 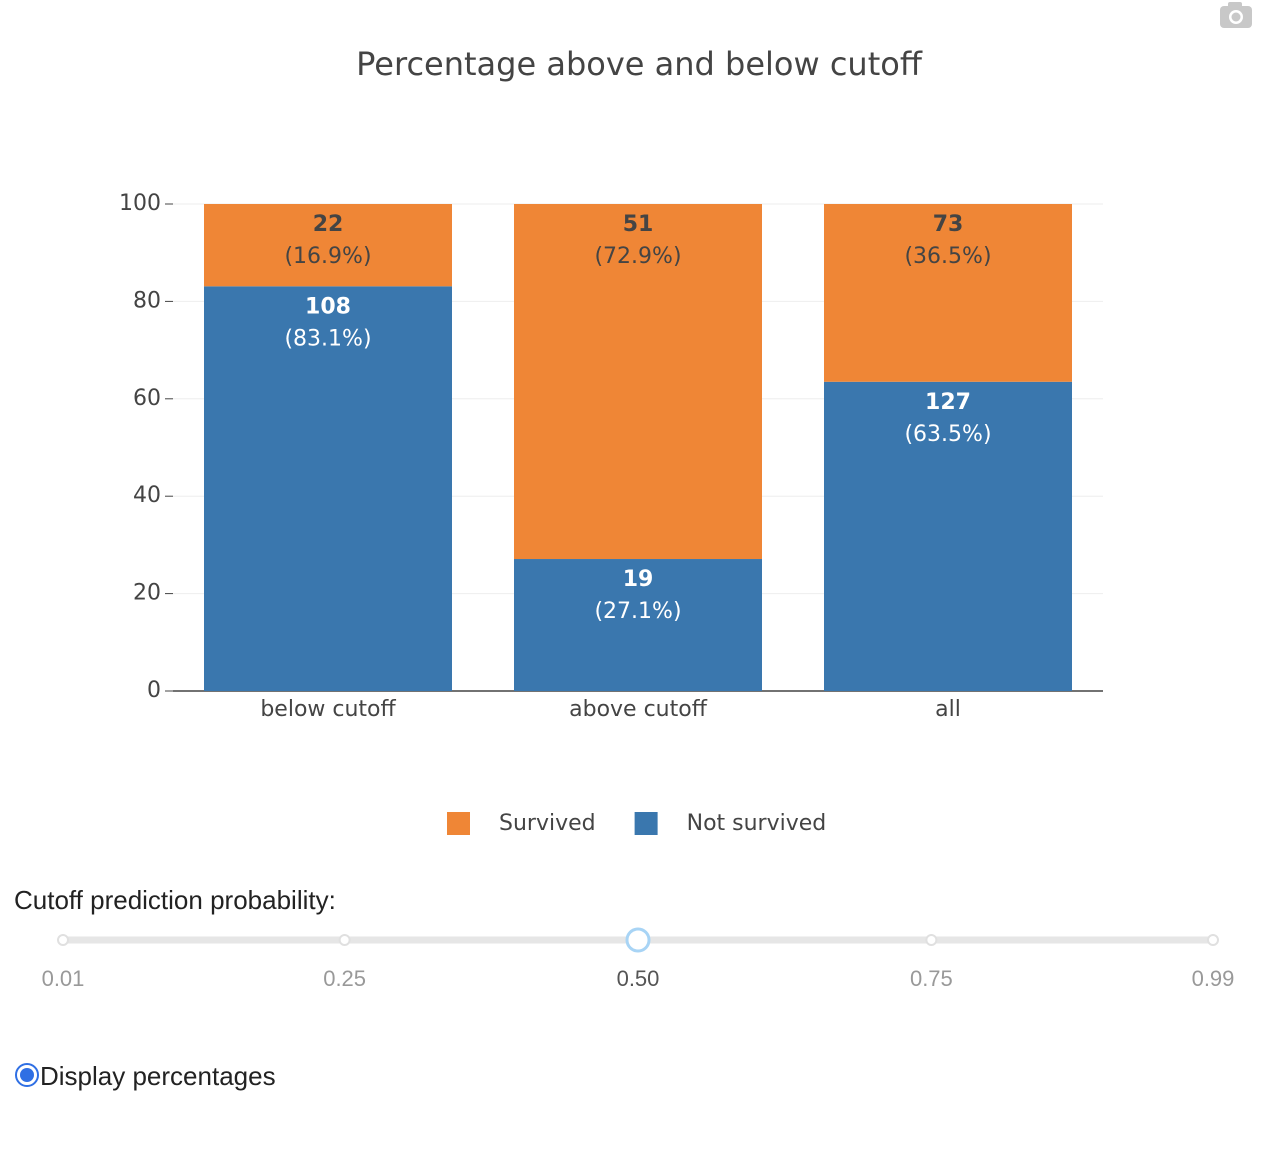 I want to click on x-tick-label: below cutoff, so click(x=328, y=709).